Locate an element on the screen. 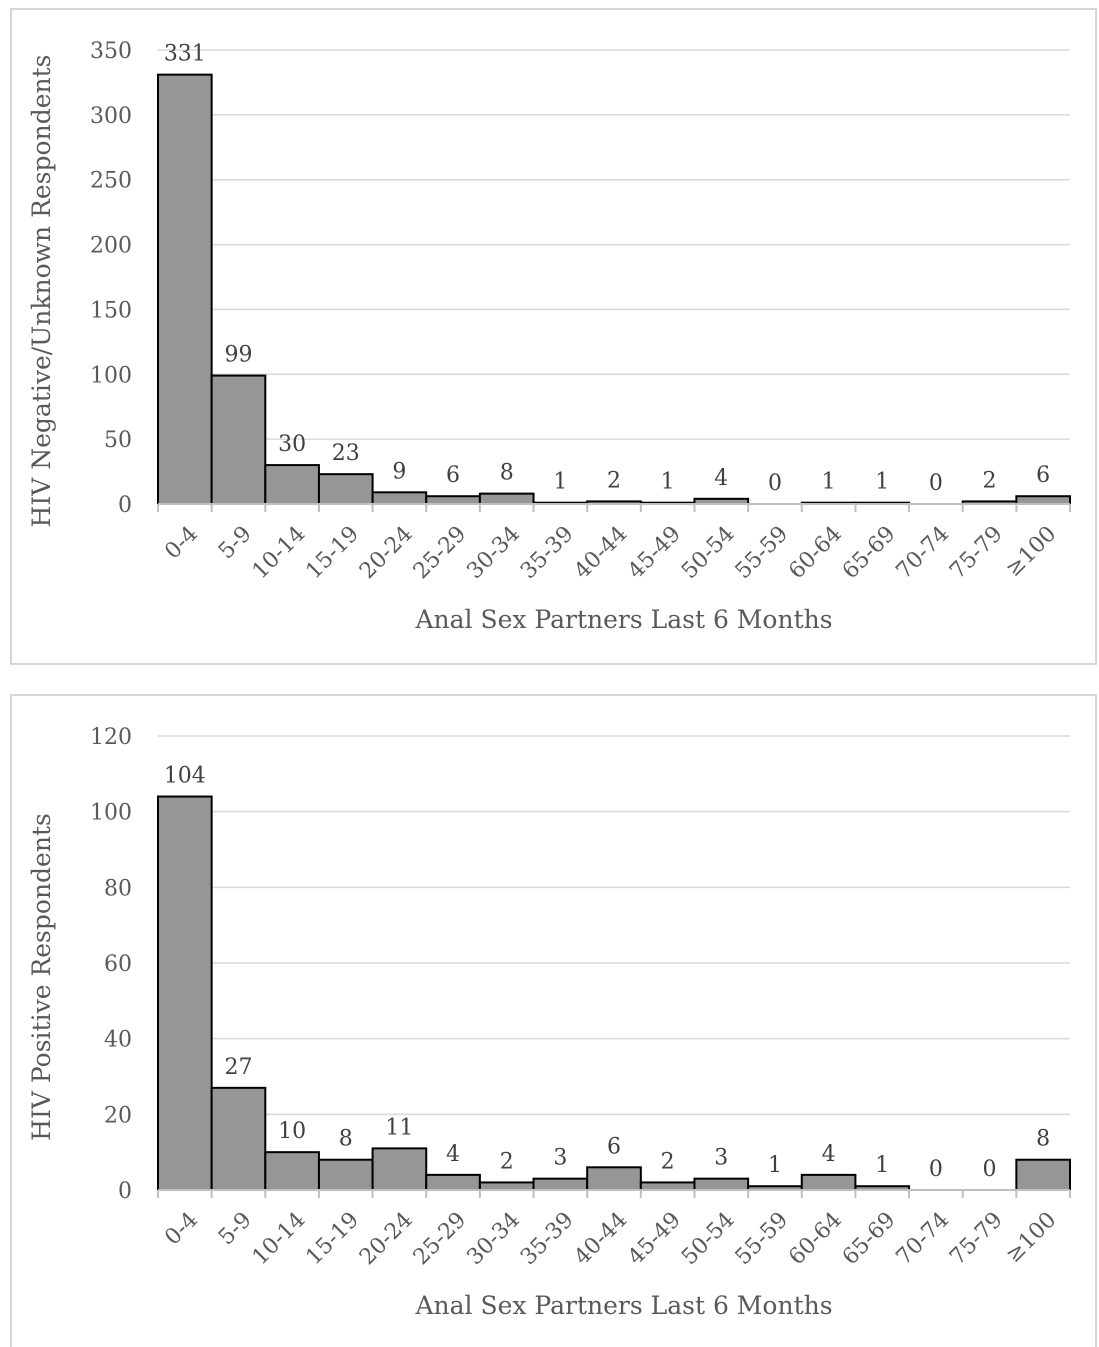  data-label: 30 is located at coordinates (292, 444).